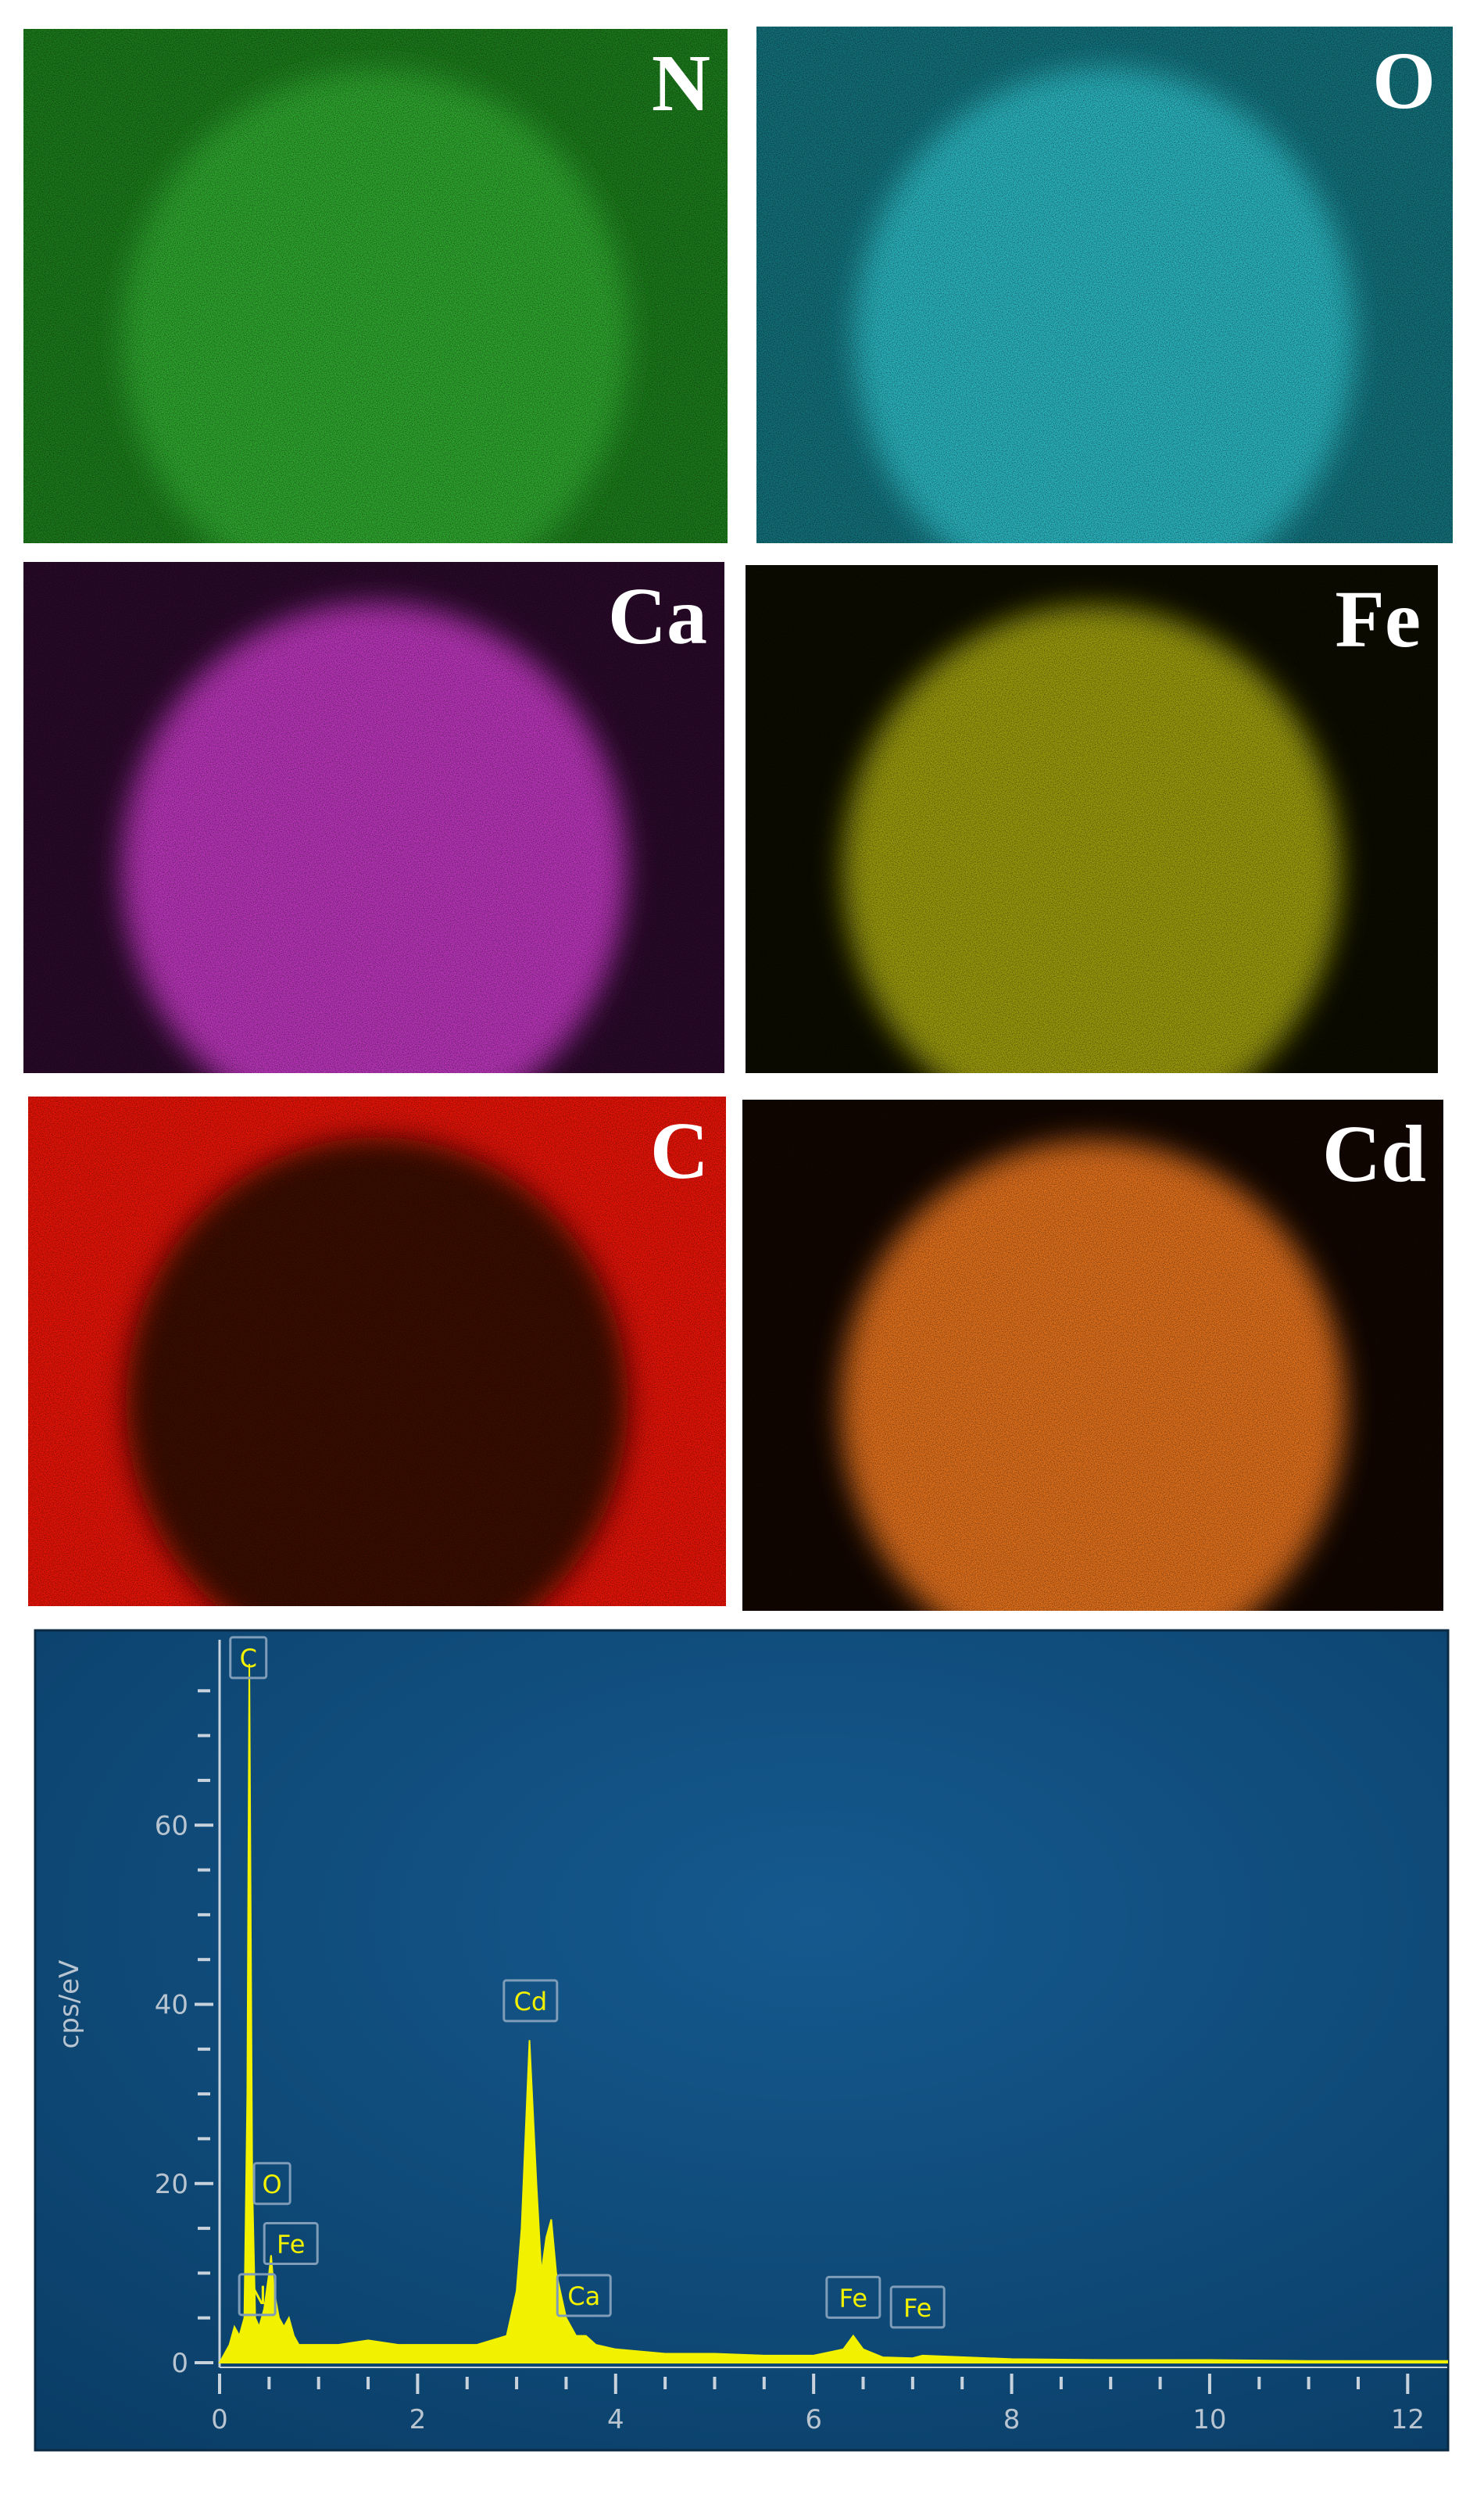 Image resolution: width=1484 pixels, height=2494 pixels. I want to click on peak-label: N, so click(257, 2296).